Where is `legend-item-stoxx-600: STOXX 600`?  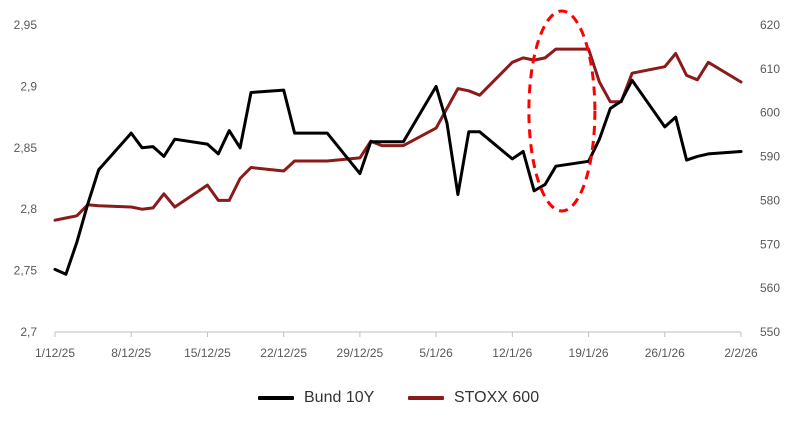 legend-item-stoxx-600: STOXX 600 is located at coordinates (473, 398).